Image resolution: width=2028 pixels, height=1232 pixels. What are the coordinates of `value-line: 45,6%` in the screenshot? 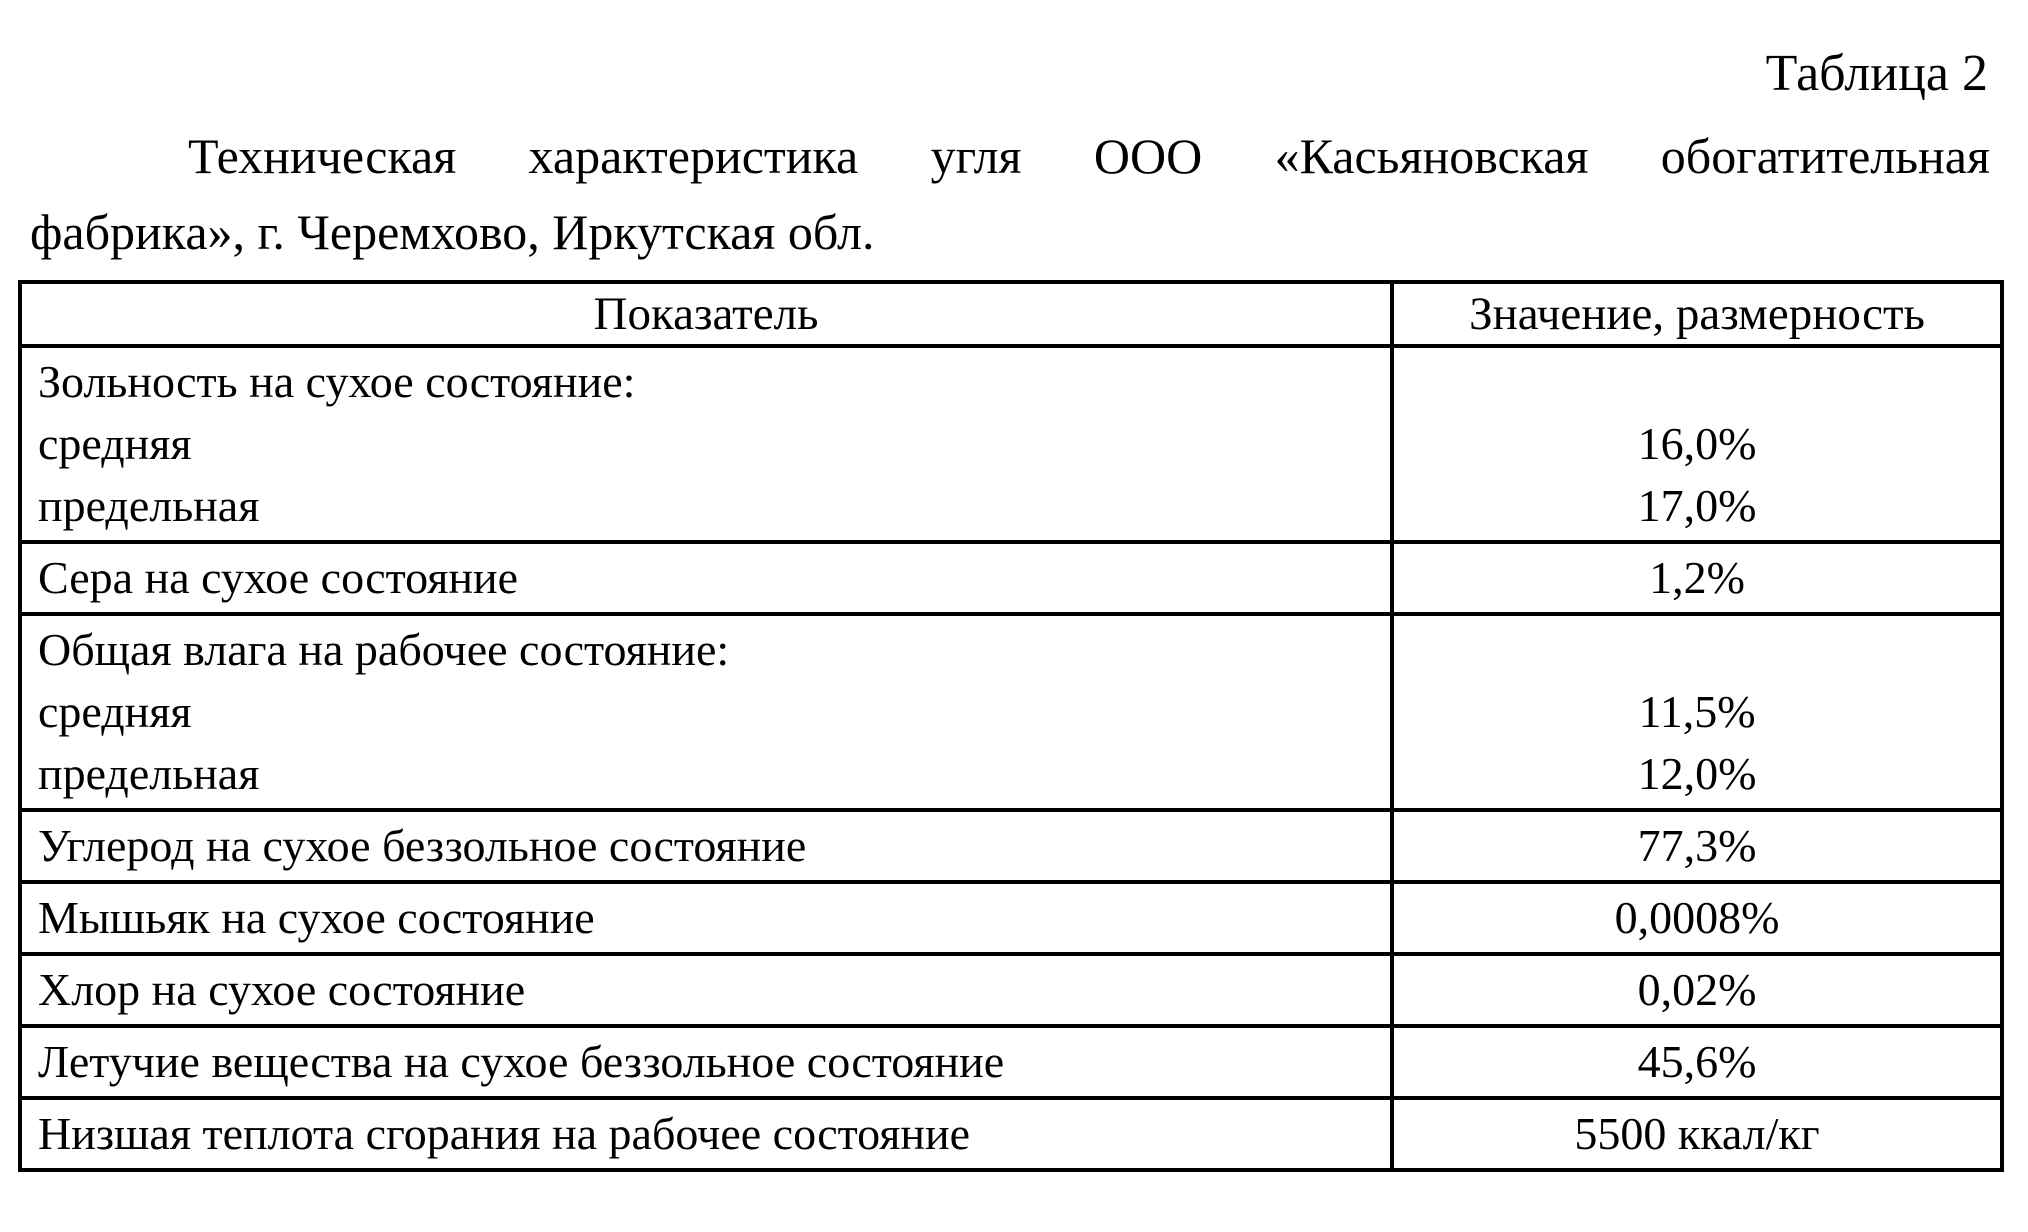 It's located at (1697, 1061).